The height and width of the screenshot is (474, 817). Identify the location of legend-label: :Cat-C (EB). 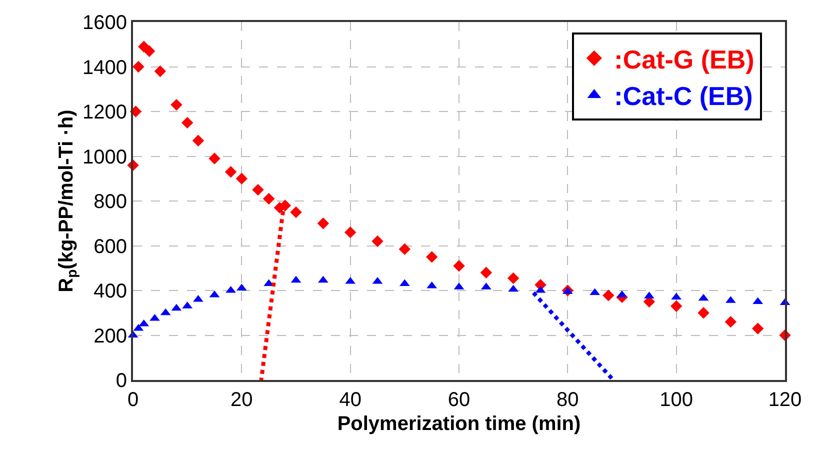
(683, 96).